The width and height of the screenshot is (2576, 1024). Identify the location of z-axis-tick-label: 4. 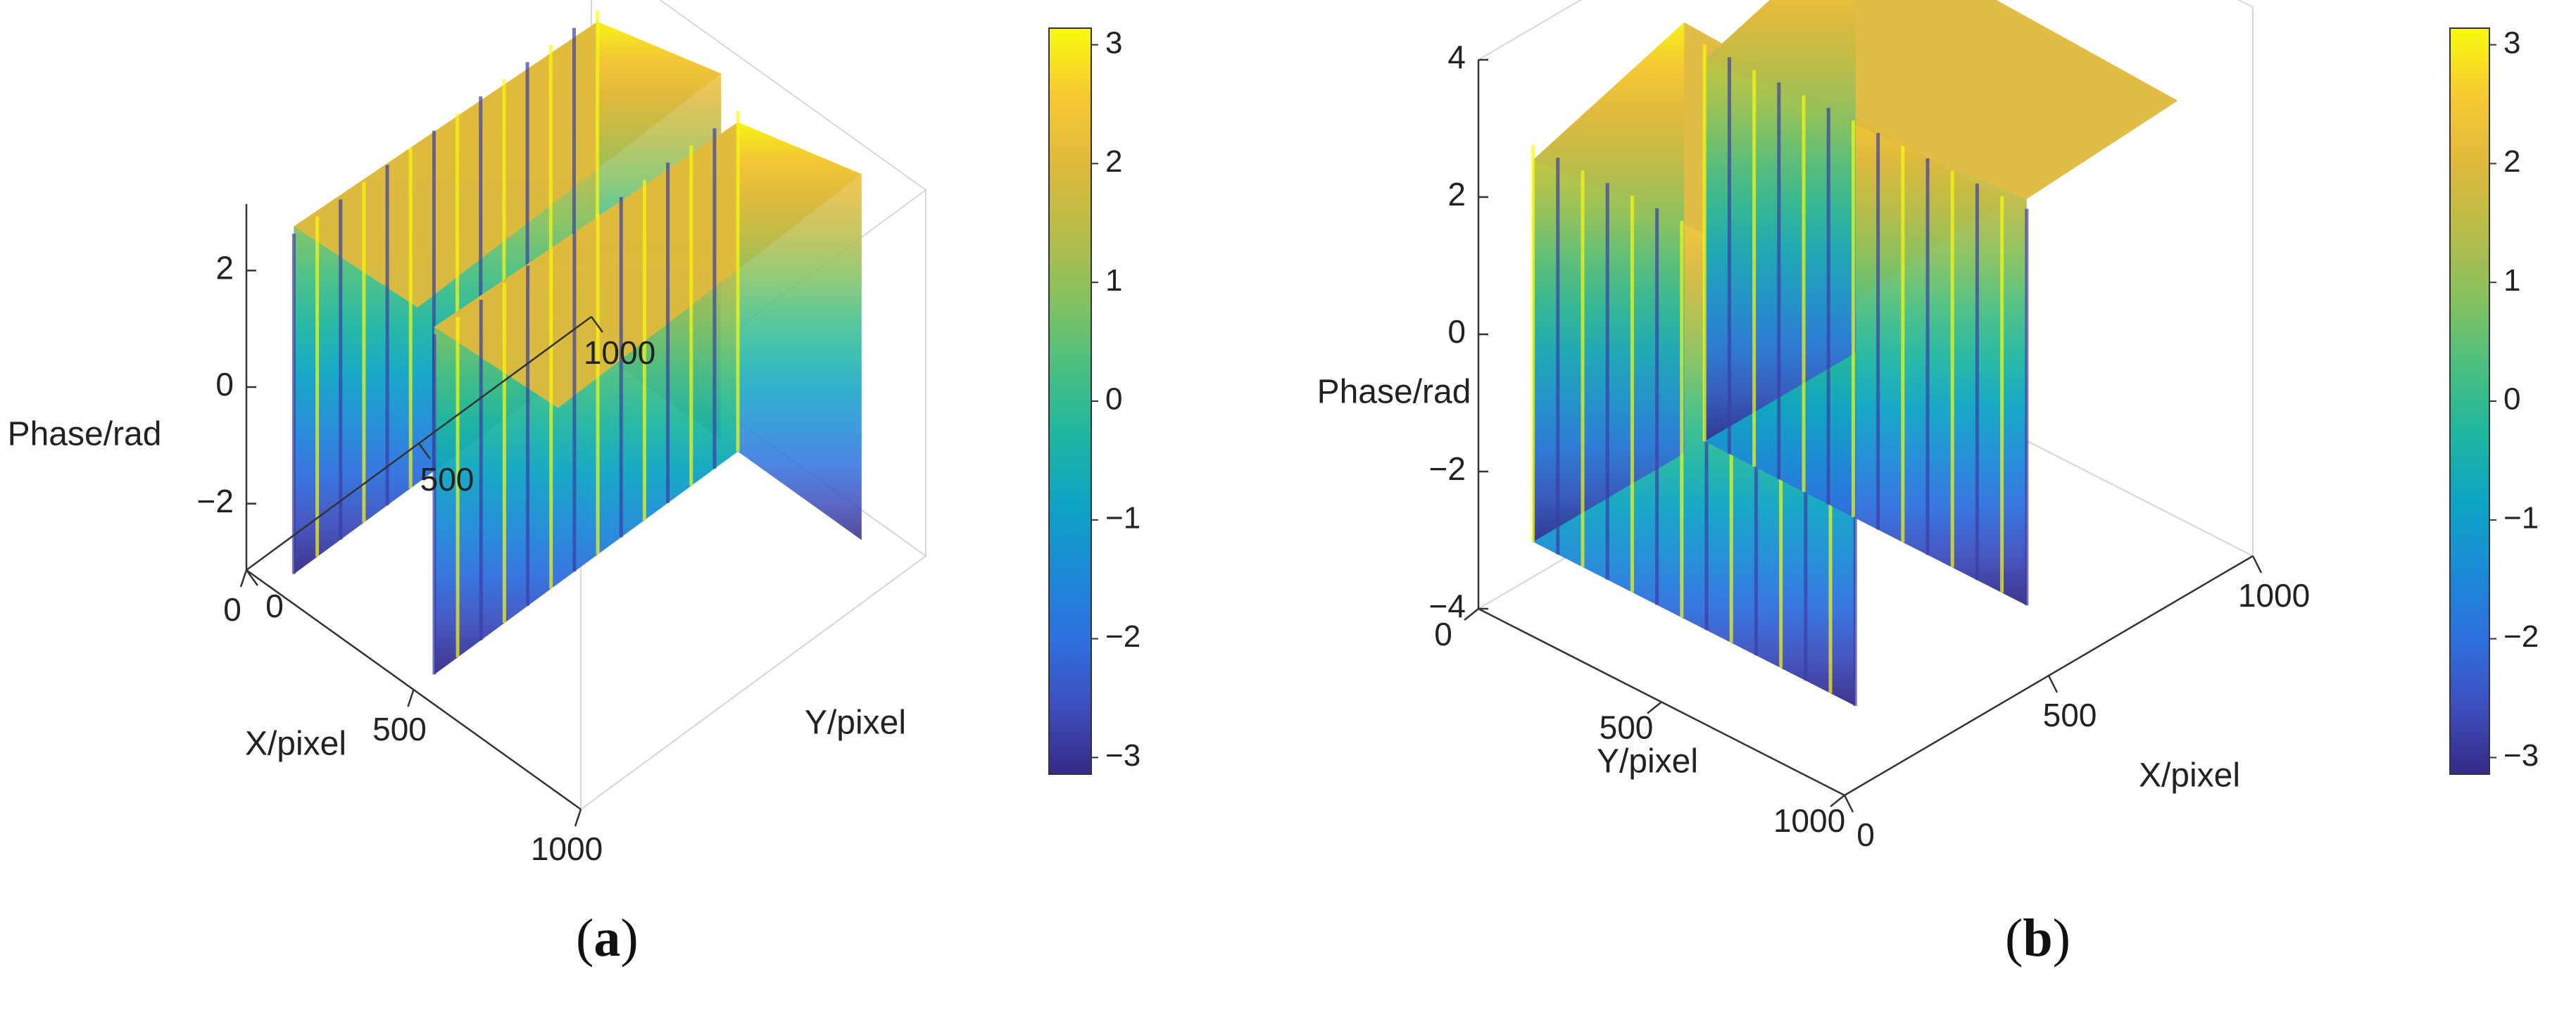
(1456, 57).